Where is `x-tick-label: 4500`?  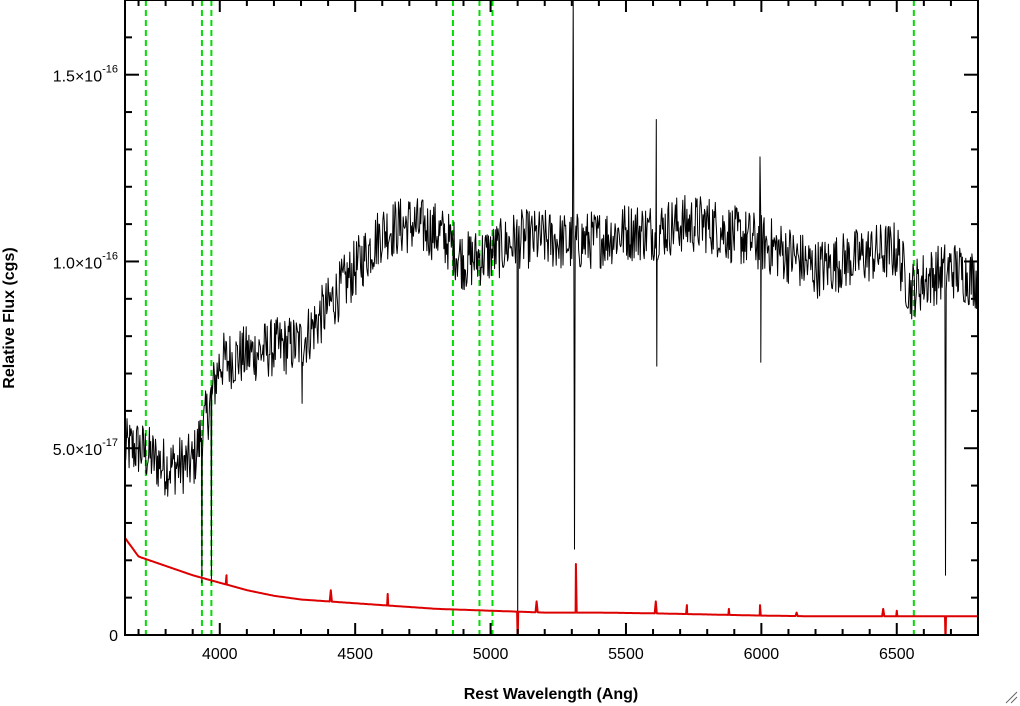 x-tick-label: 4500 is located at coordinates (355, 654).